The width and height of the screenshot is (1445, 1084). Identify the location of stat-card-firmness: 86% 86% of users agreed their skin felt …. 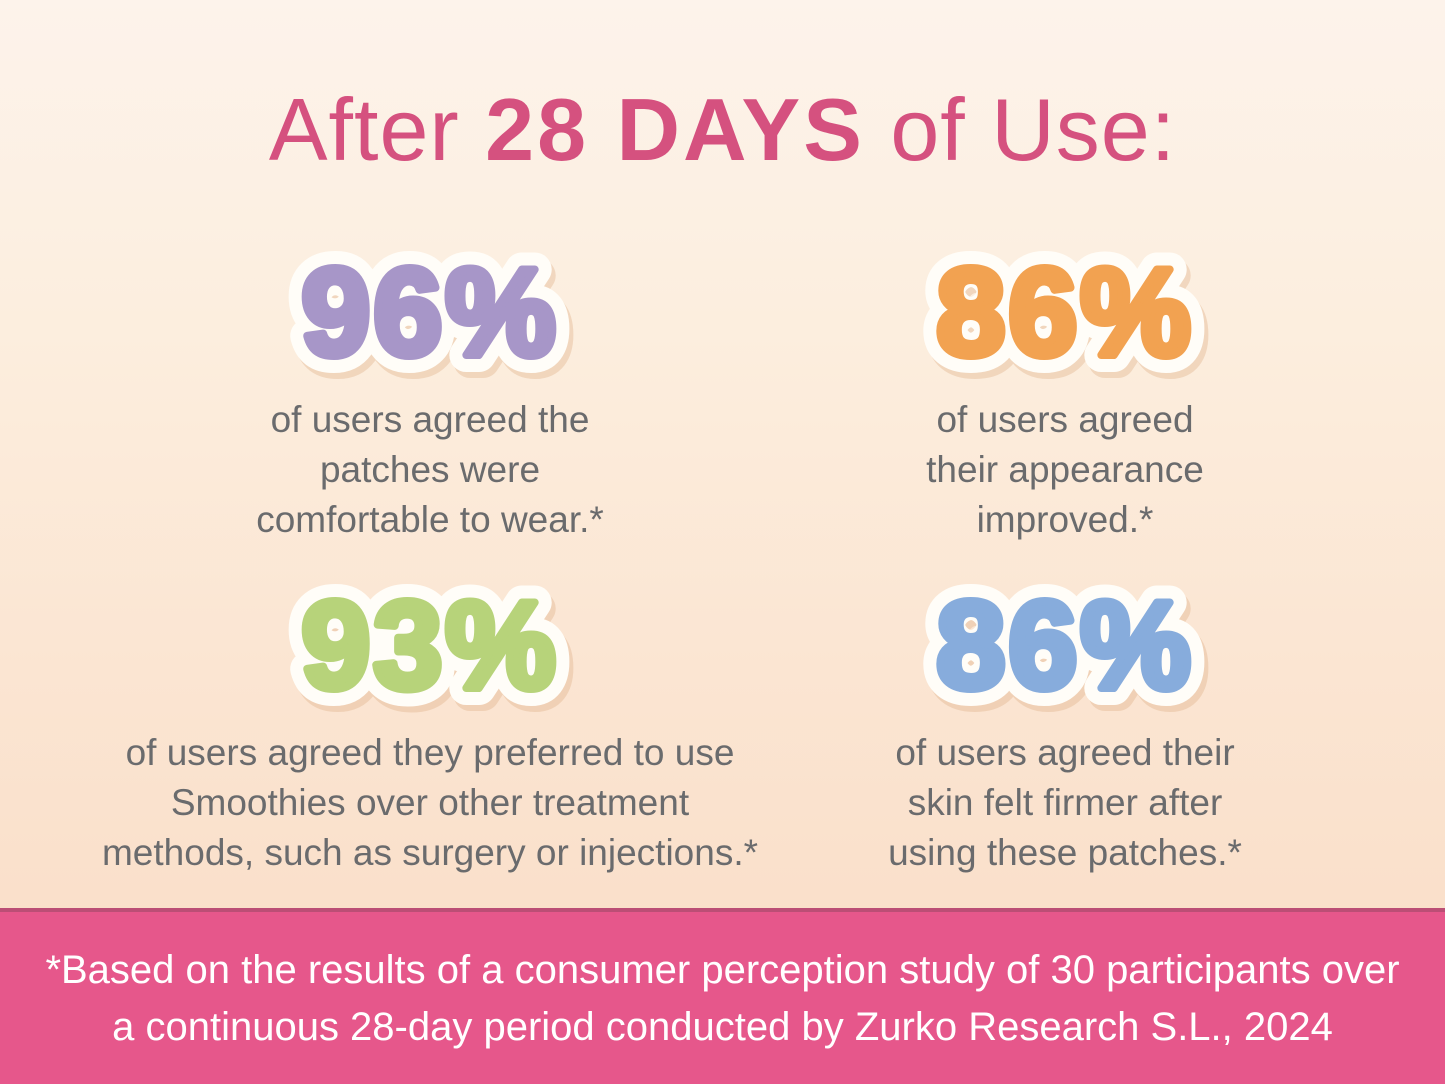
(1065, 719).